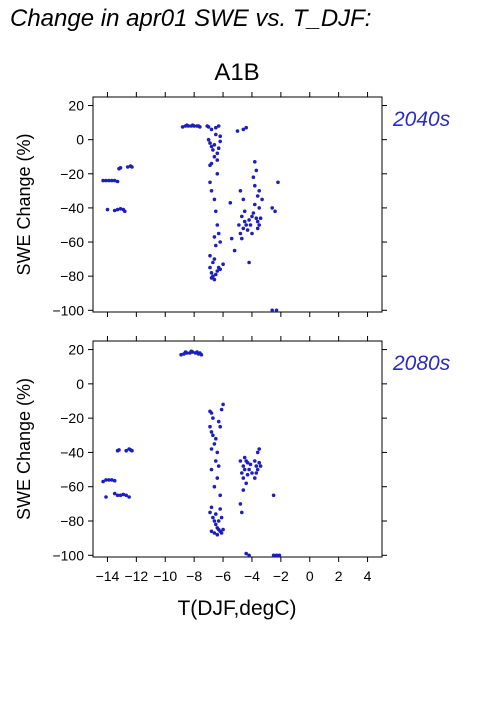 The width and height of the screenshot is (501, 709). I want to click on y-tick-label: −40, so click(72, 208).